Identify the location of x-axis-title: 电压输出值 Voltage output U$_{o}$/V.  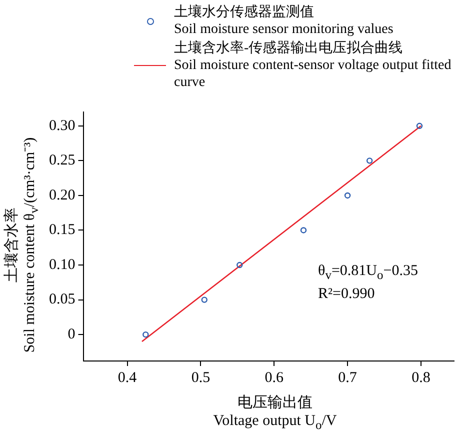
(275, 414).